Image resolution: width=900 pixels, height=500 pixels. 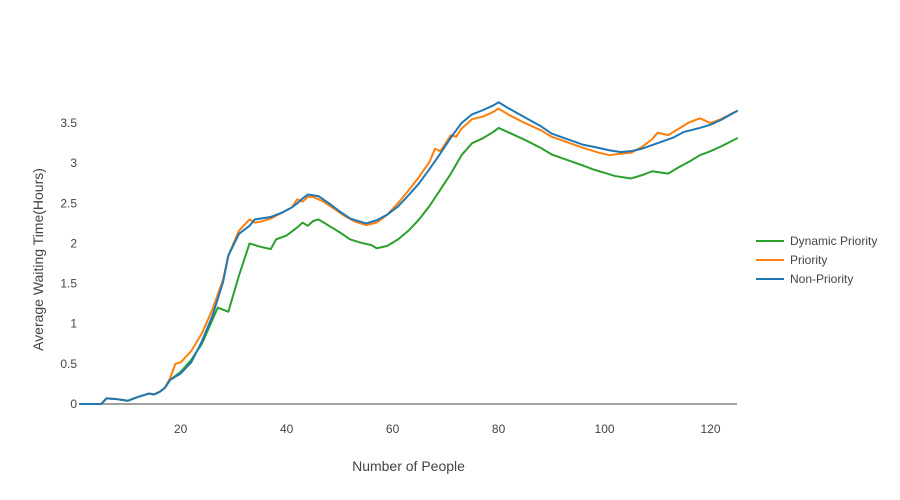 I want to click on y-tick-label: 1, so click(x=73, y=324).